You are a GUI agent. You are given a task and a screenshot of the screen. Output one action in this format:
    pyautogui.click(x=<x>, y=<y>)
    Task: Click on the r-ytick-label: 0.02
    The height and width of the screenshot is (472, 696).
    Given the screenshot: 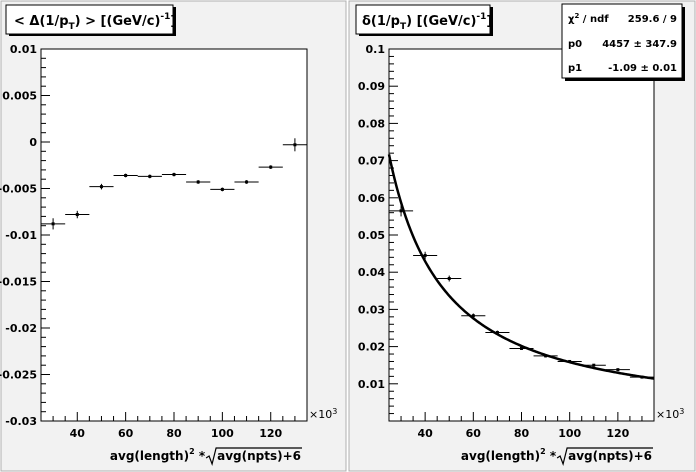 What is the action you would take?
    pyautogui.click(x=371, y=347)
    